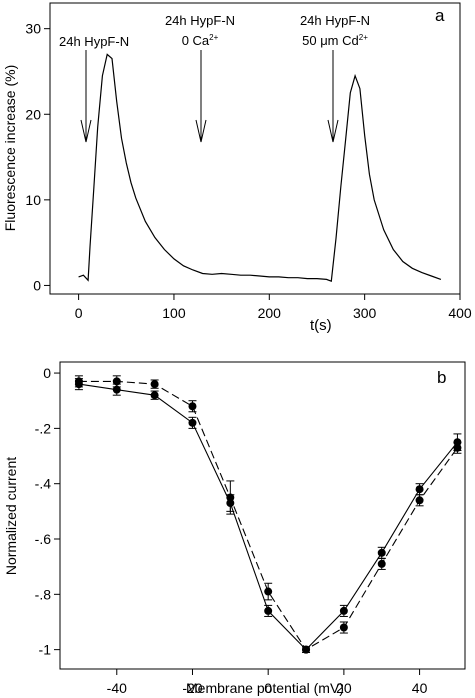 The height and width of the screenshot is (698, 475). I want to click on panel-b-x-tick-label: 20, so click(344, 688).